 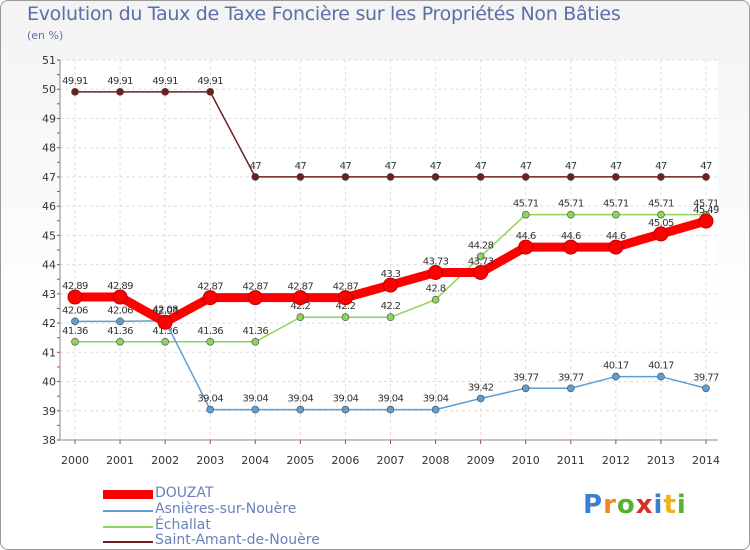 What do you see at coordinates (49, 411) in the screenshot?
I see `y-tick-label: 39` at bounding box center [49, 411].